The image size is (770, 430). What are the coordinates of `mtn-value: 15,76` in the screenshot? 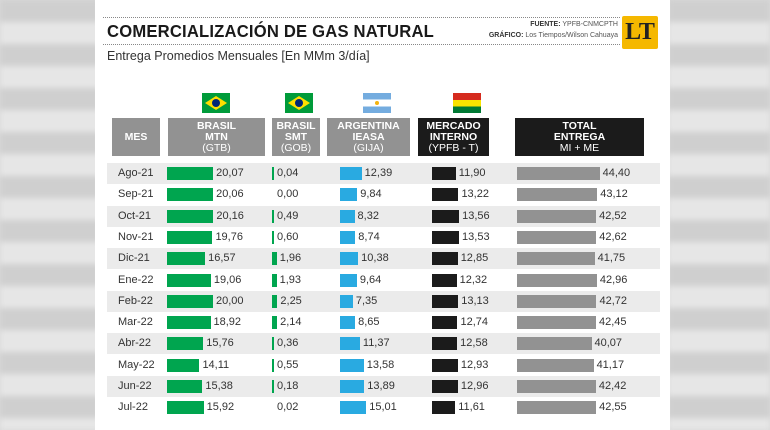 It's located at (220, 343).